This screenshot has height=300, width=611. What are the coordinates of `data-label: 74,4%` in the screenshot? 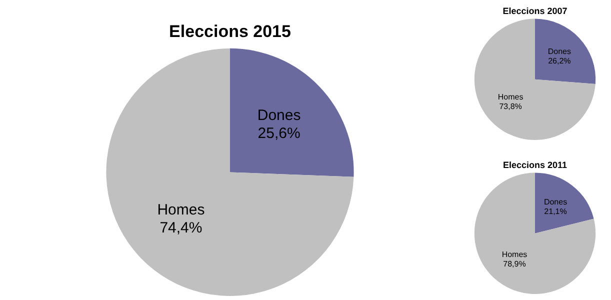 It's located at (181, 228).